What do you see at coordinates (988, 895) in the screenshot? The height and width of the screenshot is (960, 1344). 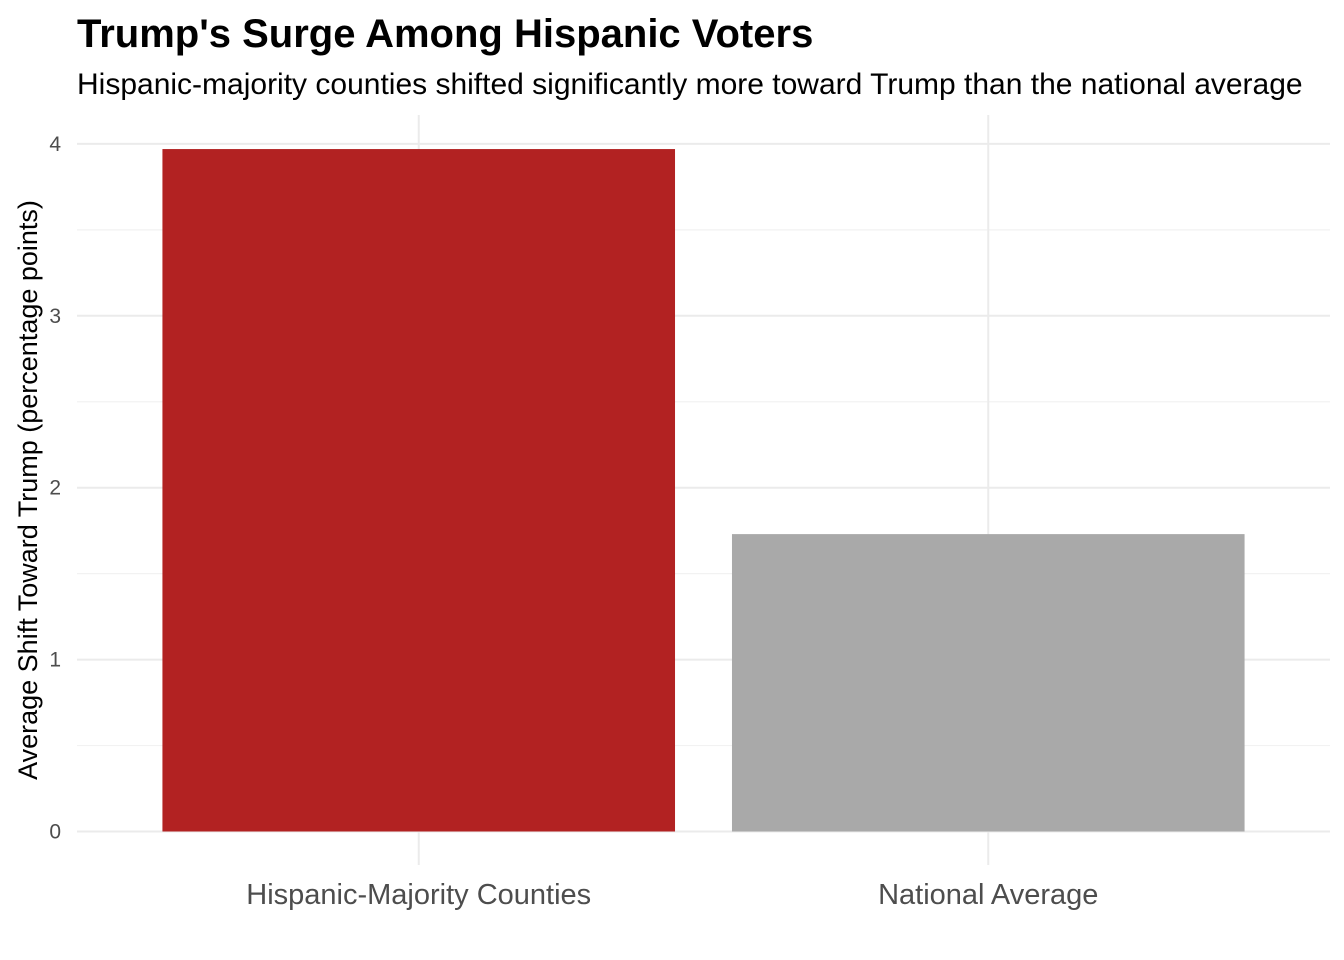 I see `x-tick-label: National Average` at bounding box center [988, 895].